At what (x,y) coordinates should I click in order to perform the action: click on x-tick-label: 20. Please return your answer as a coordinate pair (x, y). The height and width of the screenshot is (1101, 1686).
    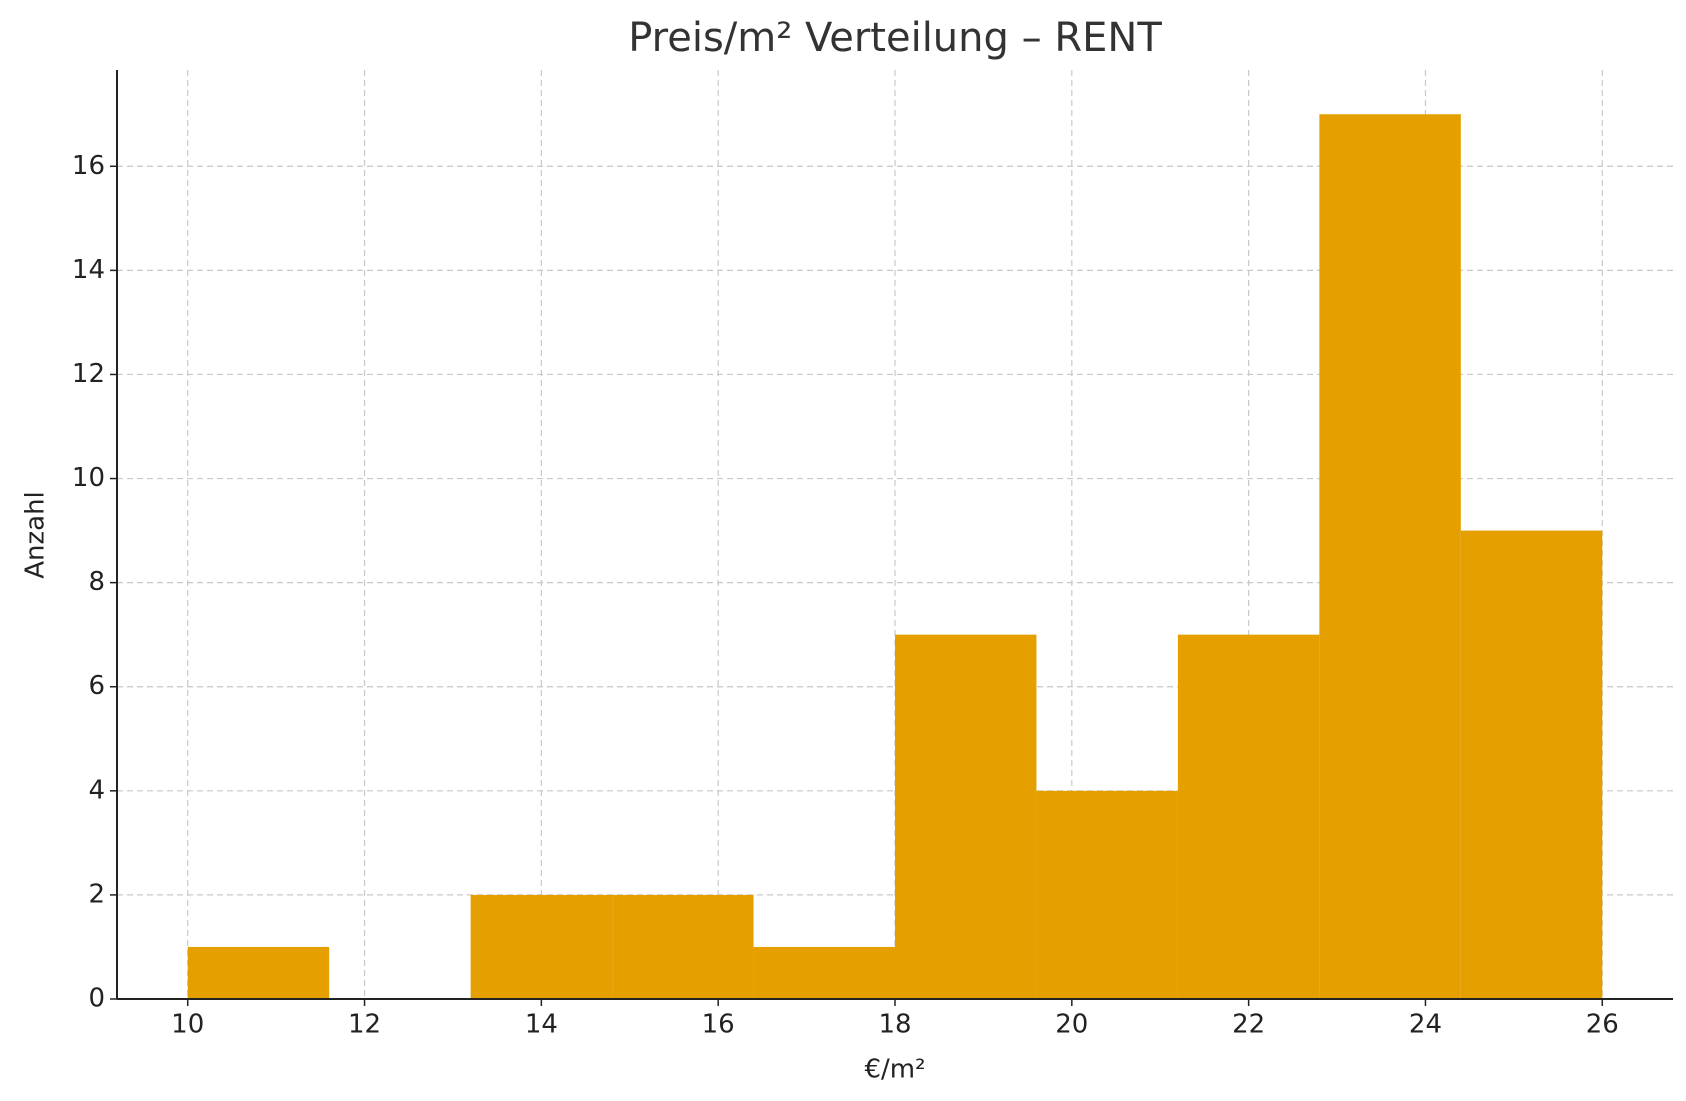
    Looking at the image, I should click on (1071, 1025).